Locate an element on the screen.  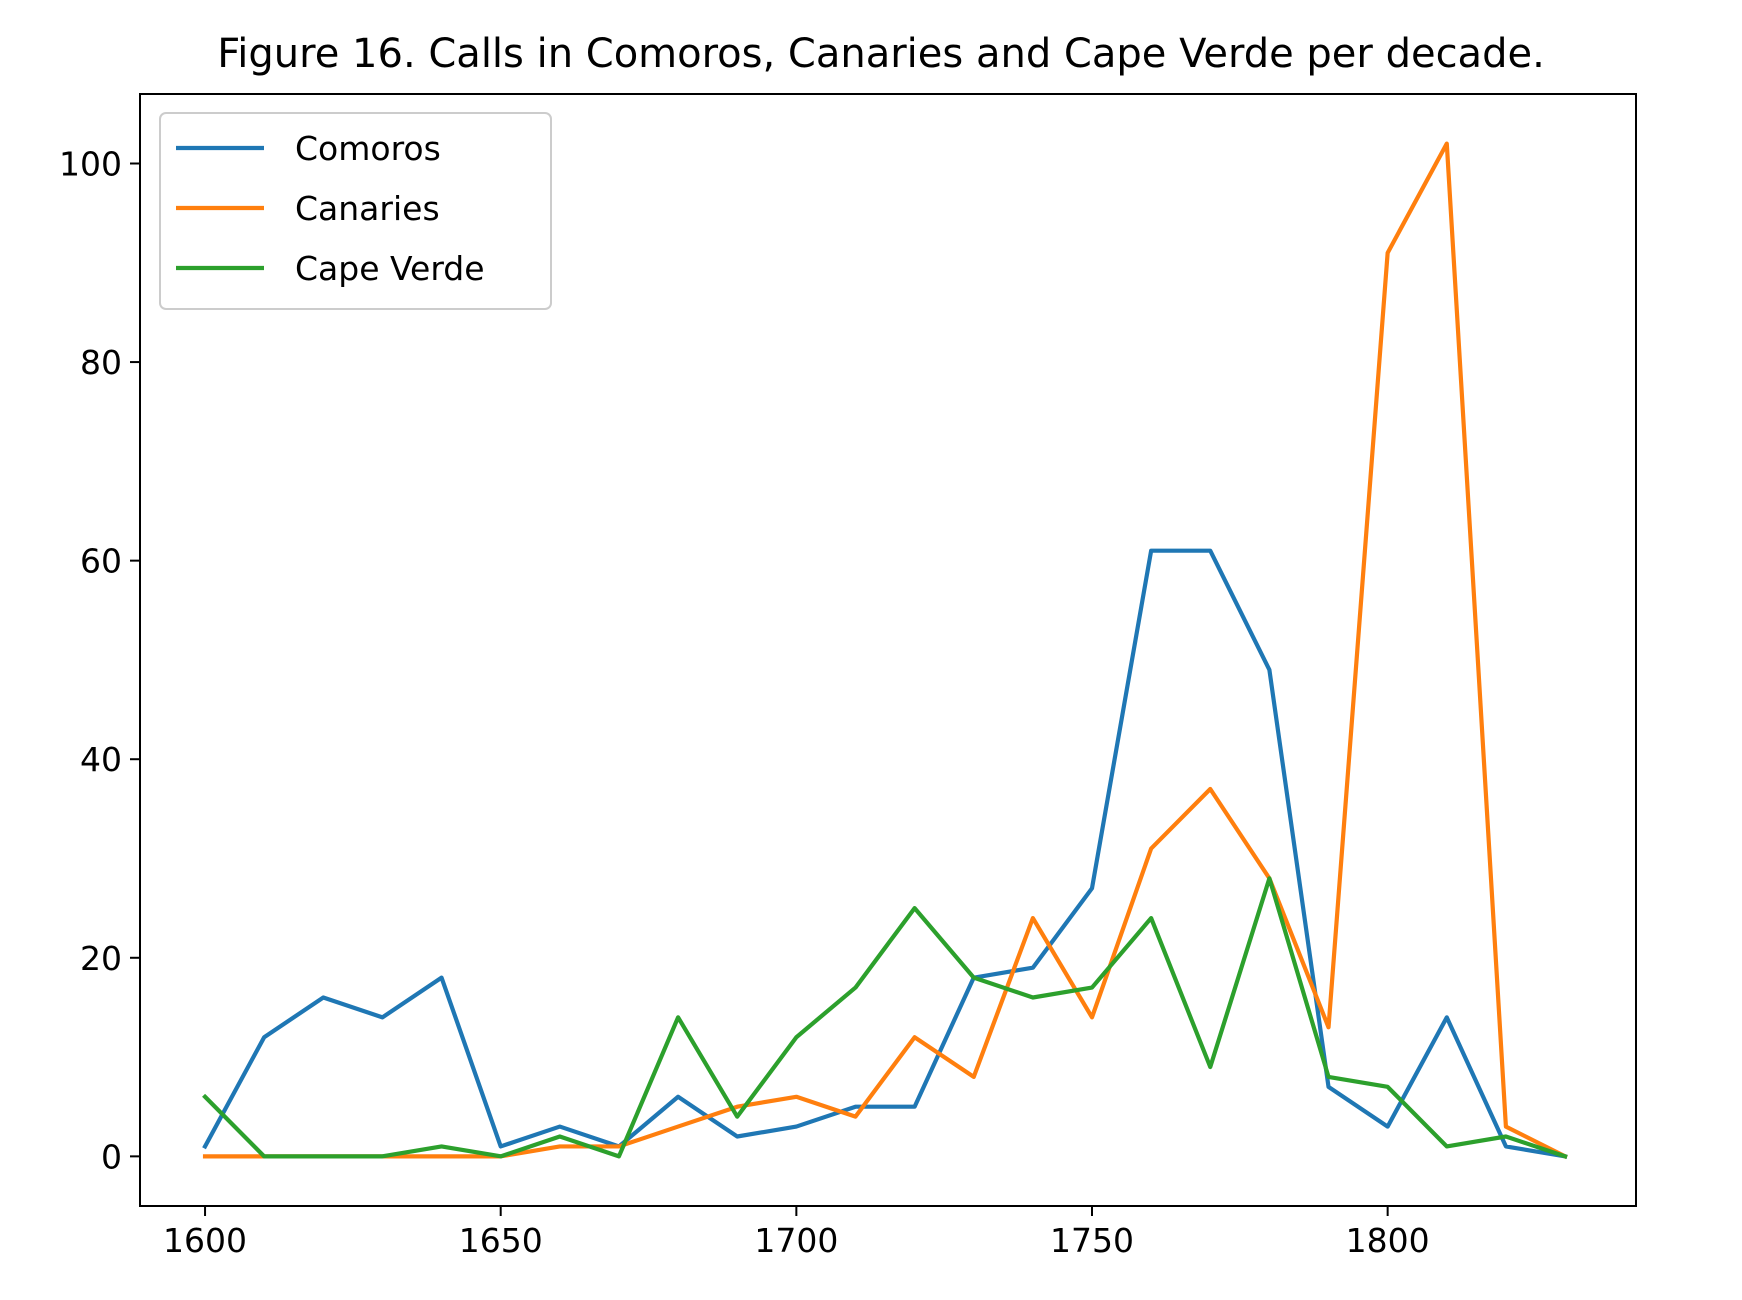
legend-label: Cape Verde is located at coordinates (390, 268).